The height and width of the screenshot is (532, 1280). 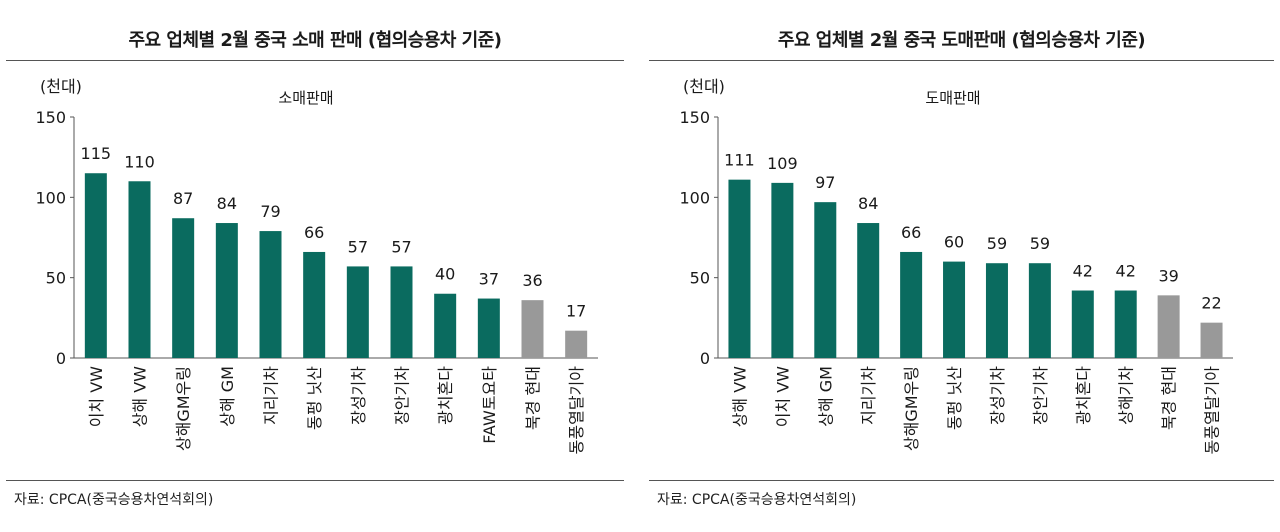 What do you see at coordinates (825, 182) in the screenshot?
I see `data-label: 97` at bounding box center [825, 182].